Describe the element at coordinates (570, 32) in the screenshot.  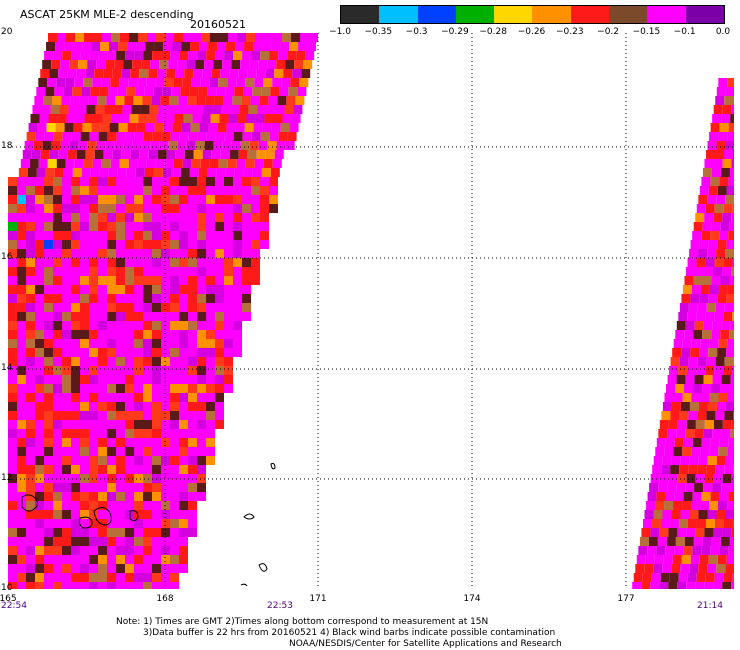
I see `colorbar-tick-label: −0.23` at that location.